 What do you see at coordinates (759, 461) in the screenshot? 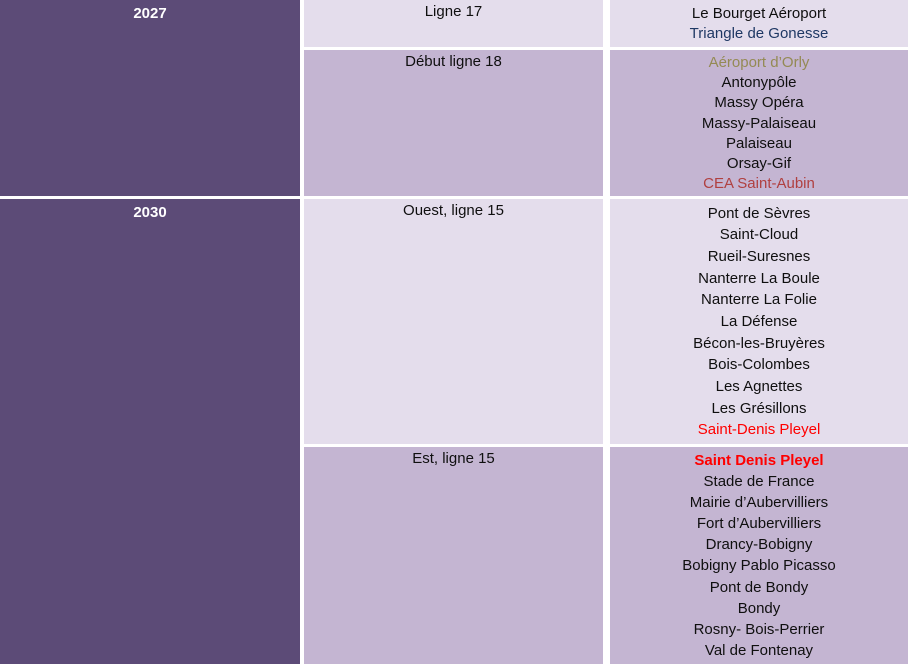
I see `station-name: Saint Denis Pleyel` at bounding box center [759, 461].